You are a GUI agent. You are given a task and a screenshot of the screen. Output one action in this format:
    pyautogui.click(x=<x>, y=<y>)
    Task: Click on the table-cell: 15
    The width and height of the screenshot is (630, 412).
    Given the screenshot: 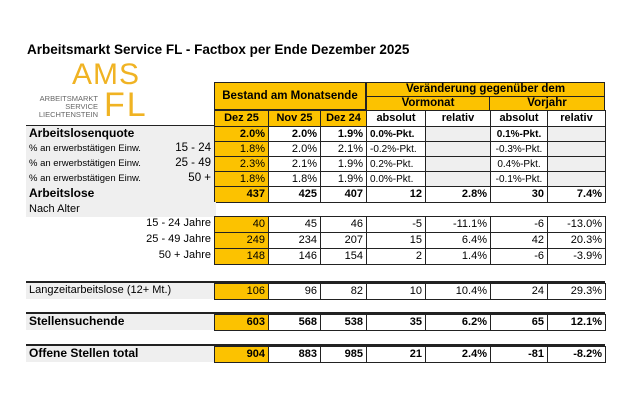 What is the action you would take?
    pyautogui.click(x=396, y=240)
    